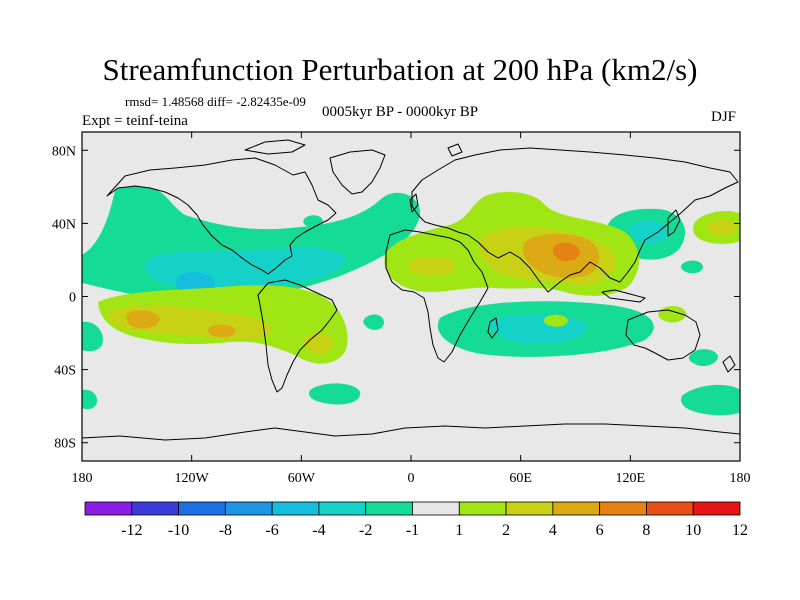 The height and width of the screenshot is (600, 800). What do you see at coordinates (663, 335) in the screenshot?
I see `coastline-australia` at bounding box center [663, 335].